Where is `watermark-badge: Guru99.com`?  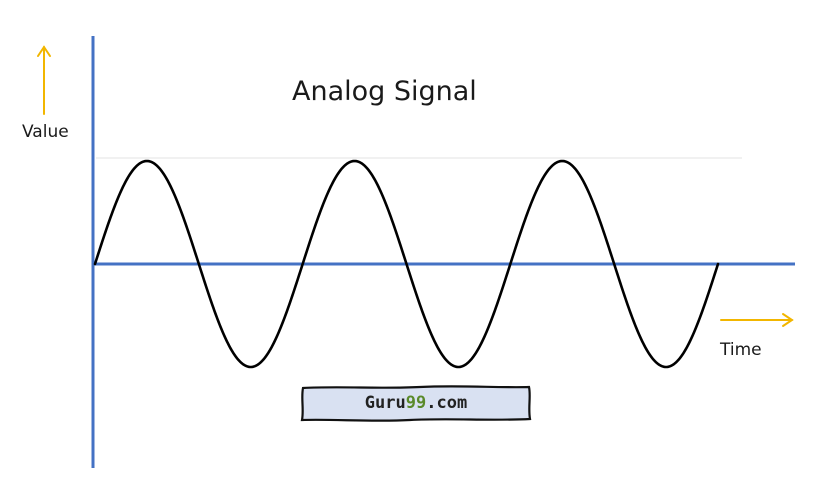
watermark-badge: Guru99.com is located at coordinates (416, 403).